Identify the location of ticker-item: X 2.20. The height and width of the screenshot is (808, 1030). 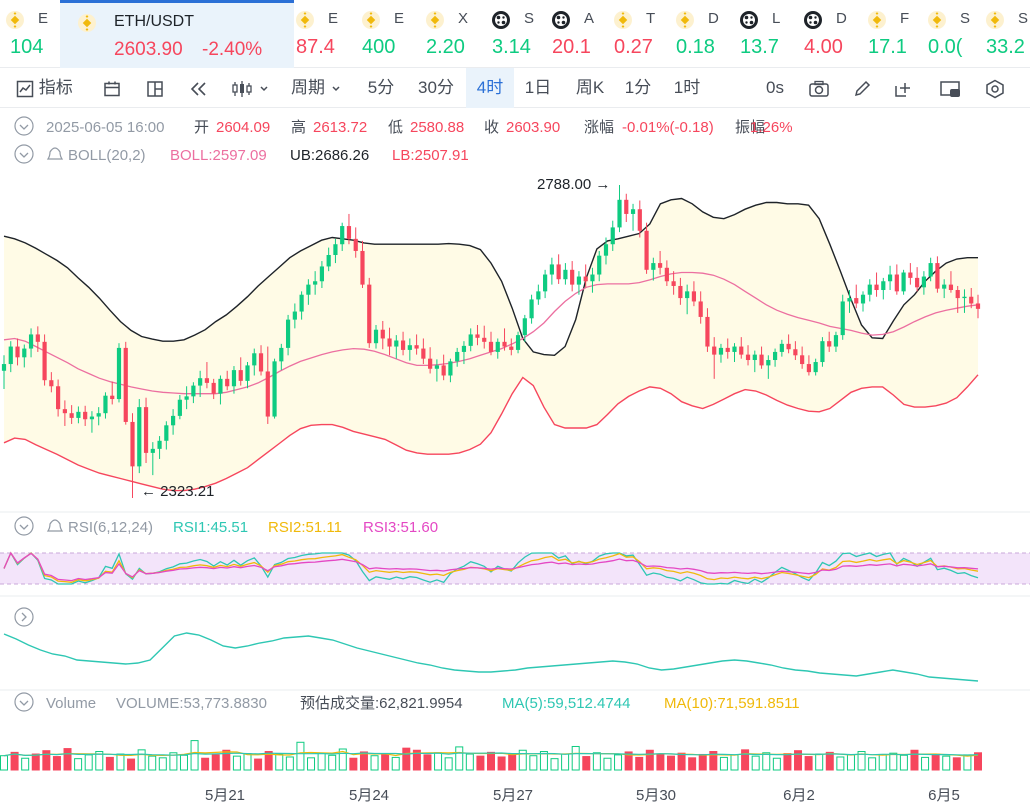
(459, 34).